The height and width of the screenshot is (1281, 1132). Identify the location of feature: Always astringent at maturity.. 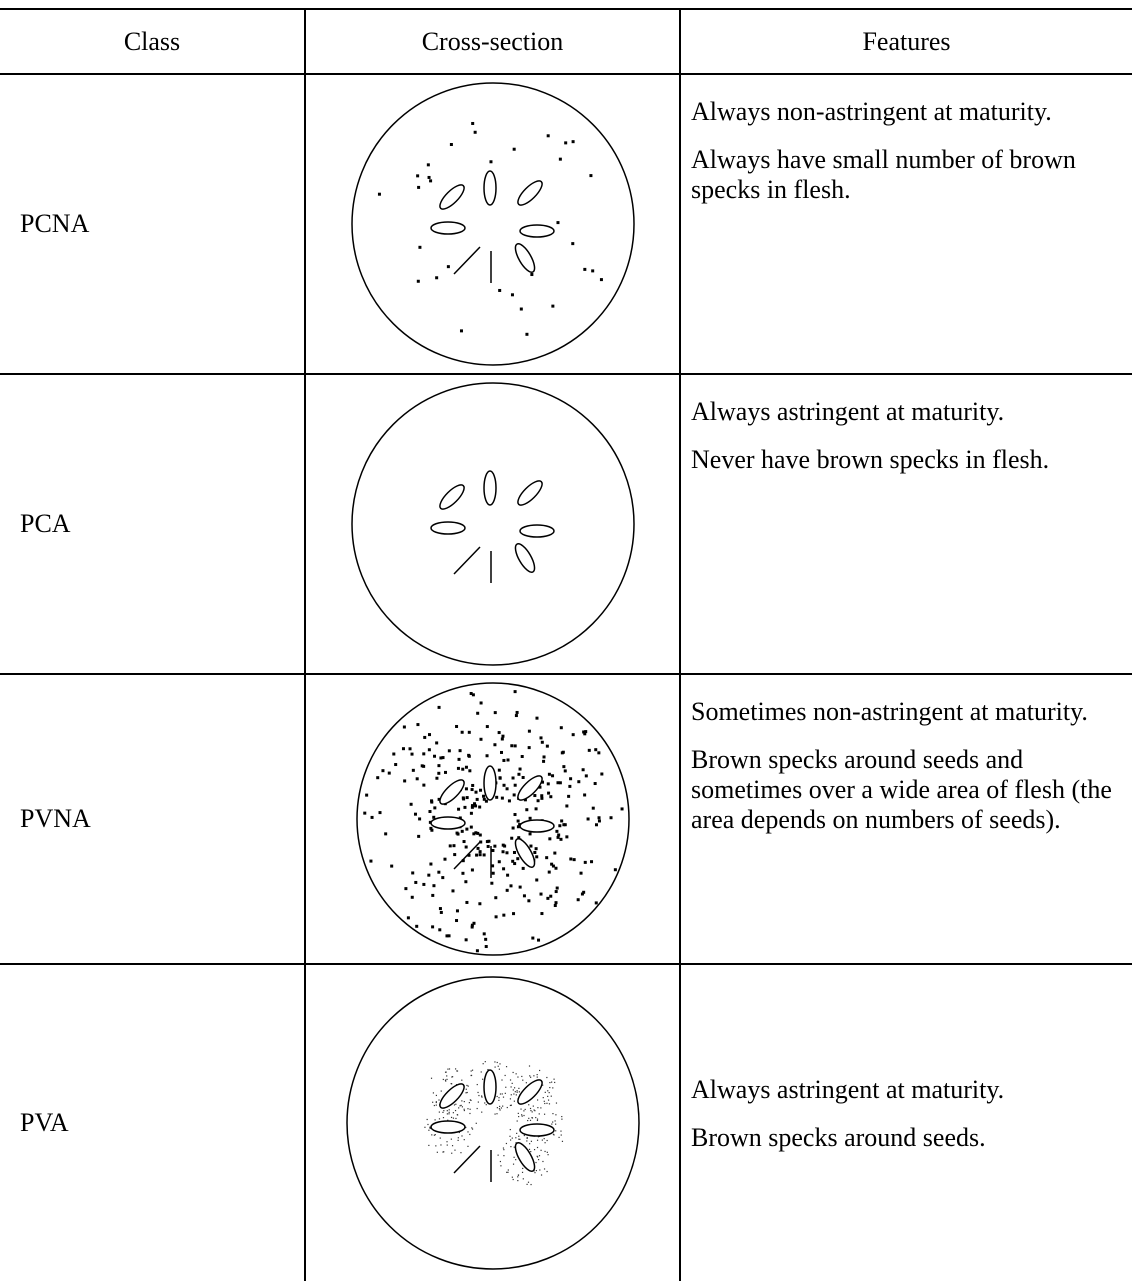
(848, 1089).